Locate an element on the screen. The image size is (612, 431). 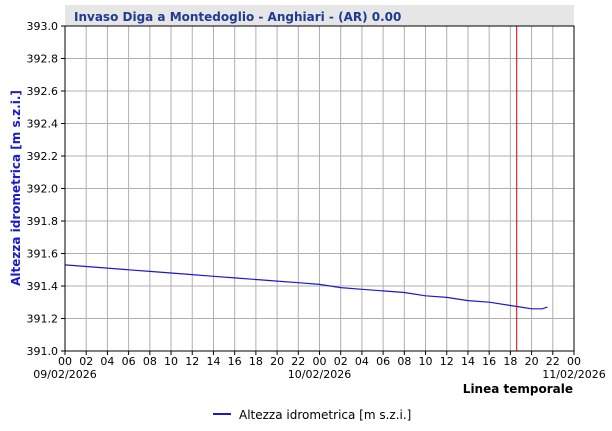
date-label: 09/02/2026 is located at coordinates (64, 374).